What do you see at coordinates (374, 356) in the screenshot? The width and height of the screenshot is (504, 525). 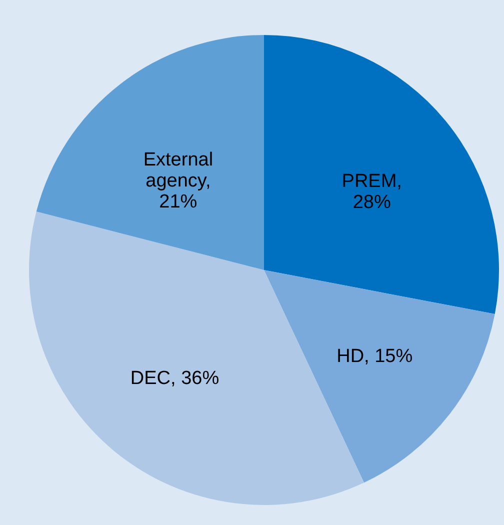 I see `slice-label: HD, 15%` at bounding box center [374, 356].